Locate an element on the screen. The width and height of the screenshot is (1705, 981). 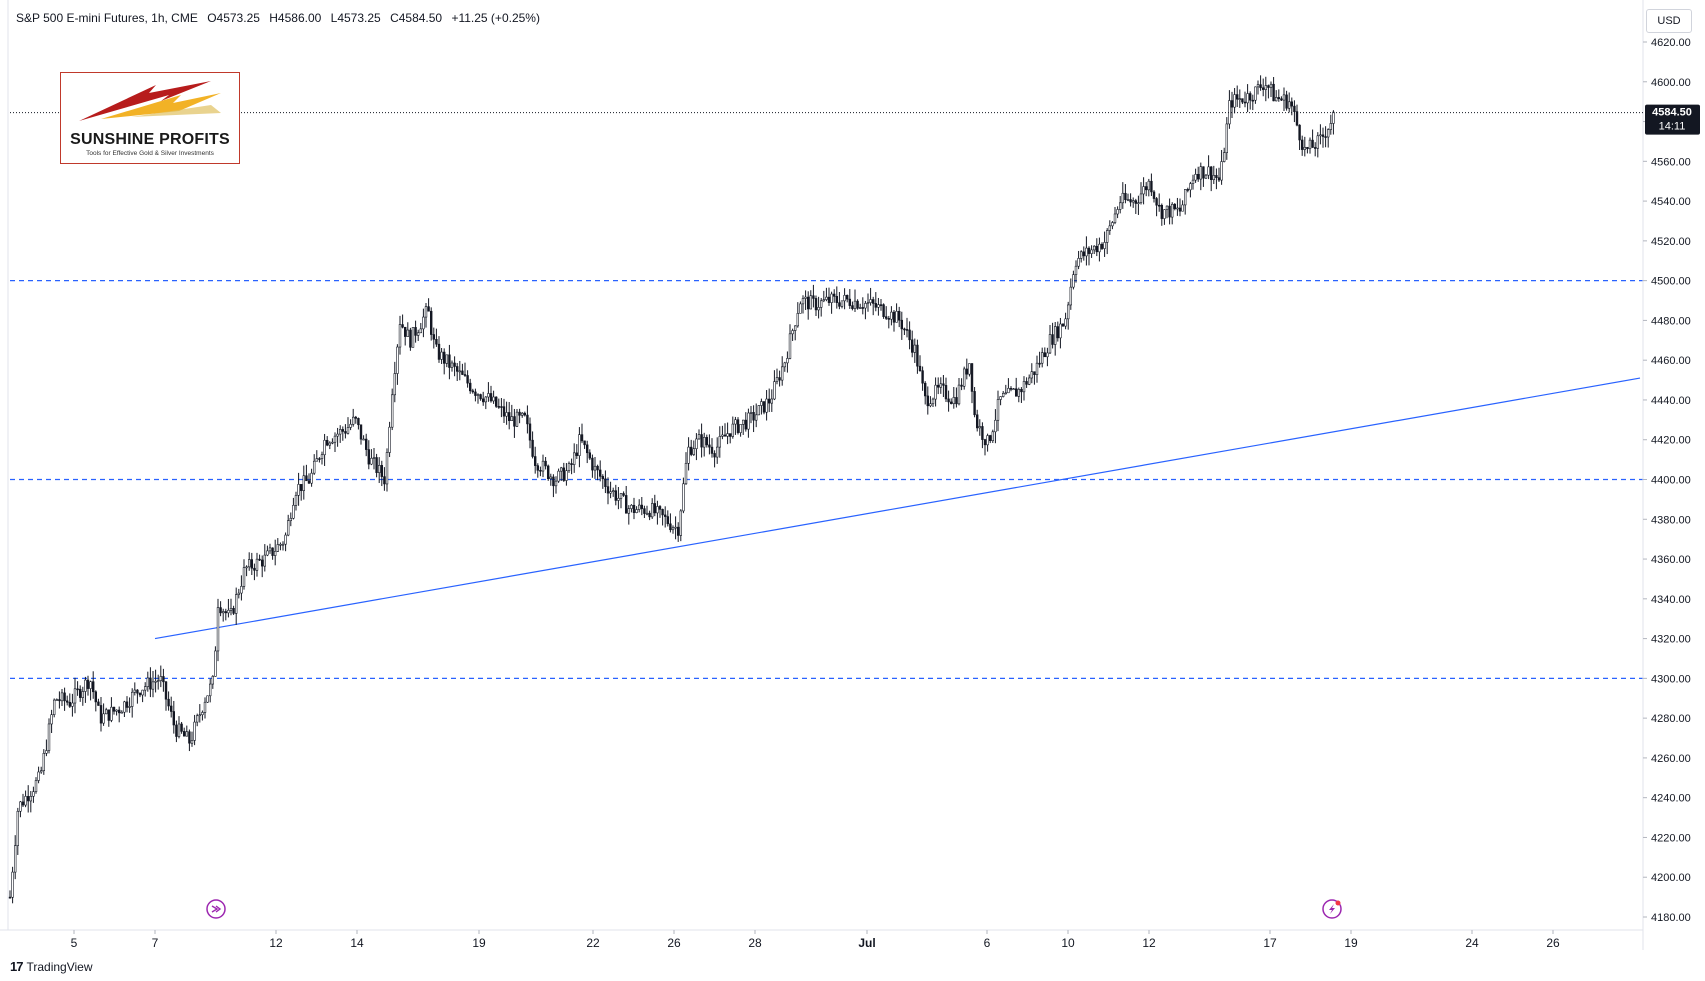
price-tick-label: 4280.00 is located at coordinates (1671, 719).